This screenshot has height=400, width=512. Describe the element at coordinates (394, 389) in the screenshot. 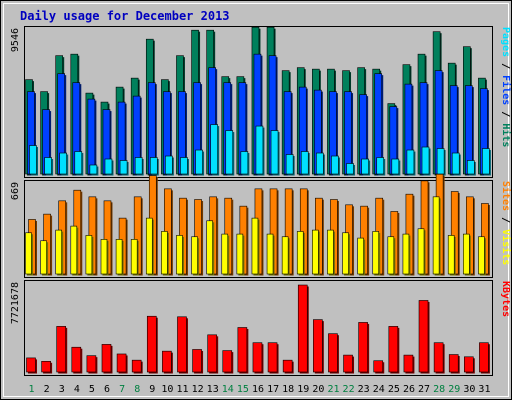

I see `day-label: 25` at that location.